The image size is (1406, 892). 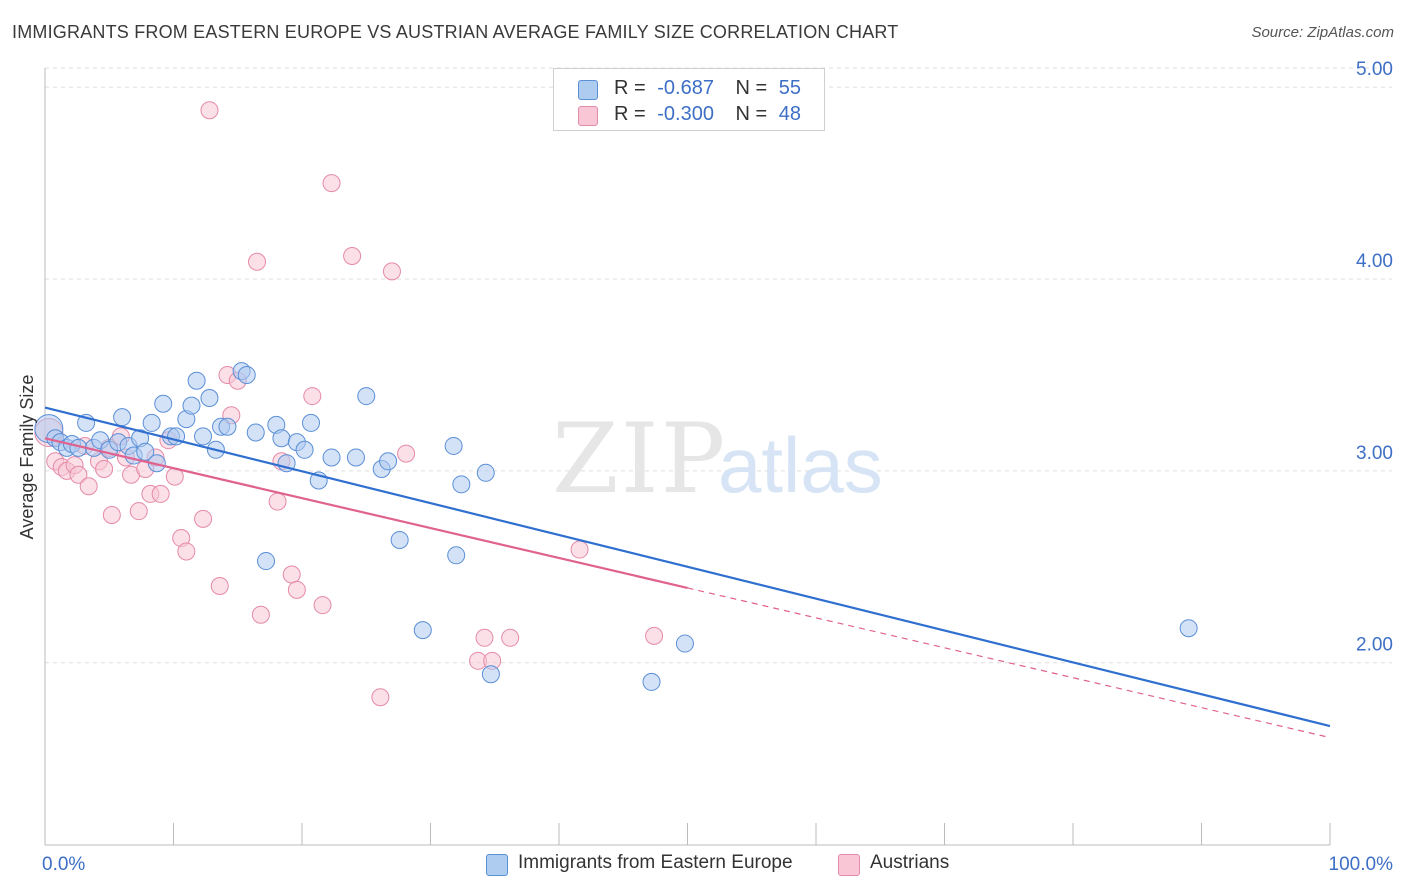 I want to click on source-credit: Source: ZipAtlas.com, so click(x=1322, y=32).